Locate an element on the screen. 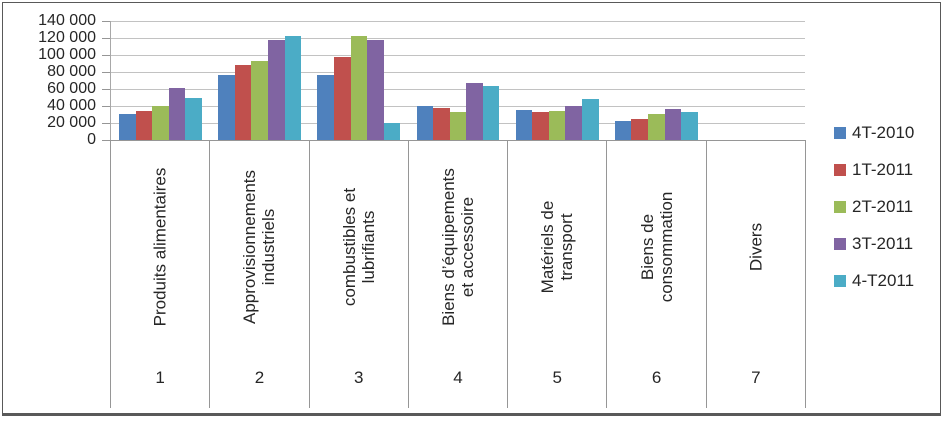 This screenshot has width=946, height=422. category-number: 5 is located at coordinates (557, 377).